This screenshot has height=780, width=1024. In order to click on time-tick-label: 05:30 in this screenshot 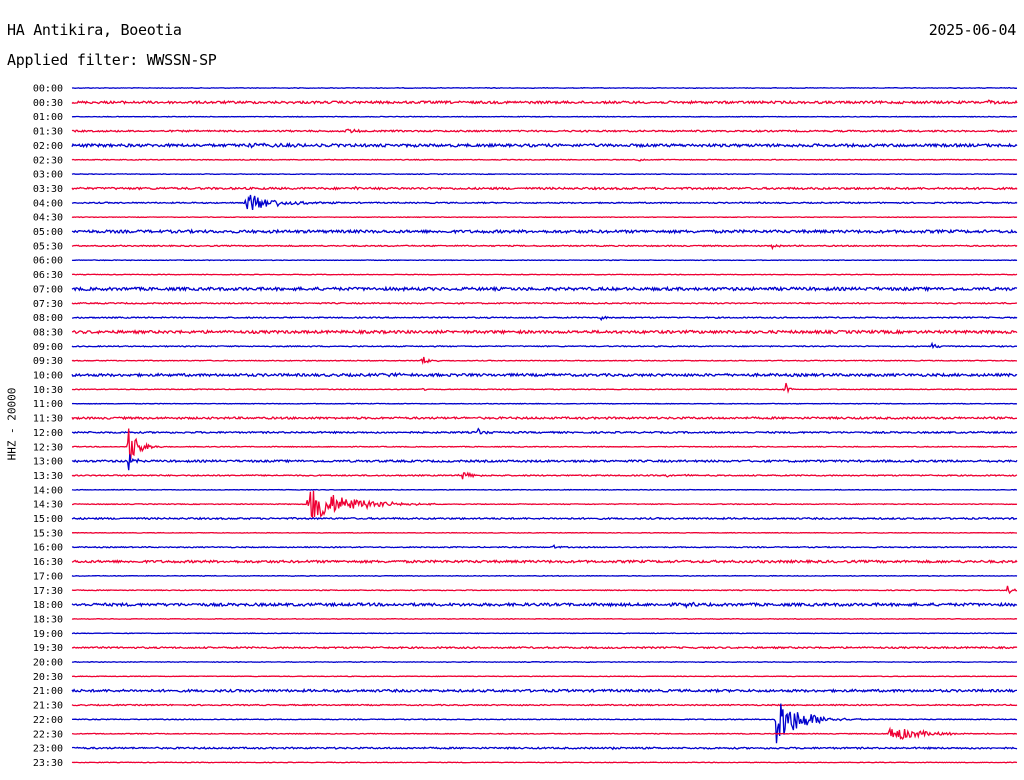, I will do `click(48, 246)`.